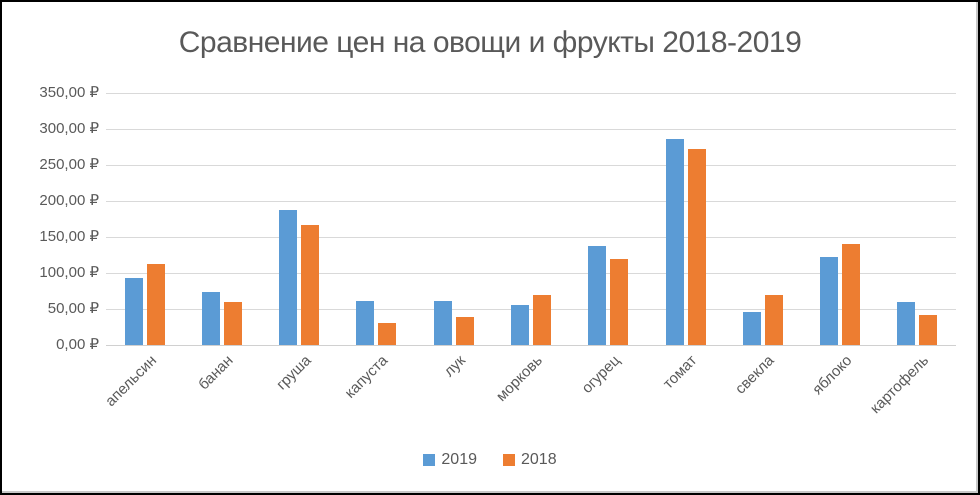  I want to click on legend-item-2018: 2018, so click(530, 460).